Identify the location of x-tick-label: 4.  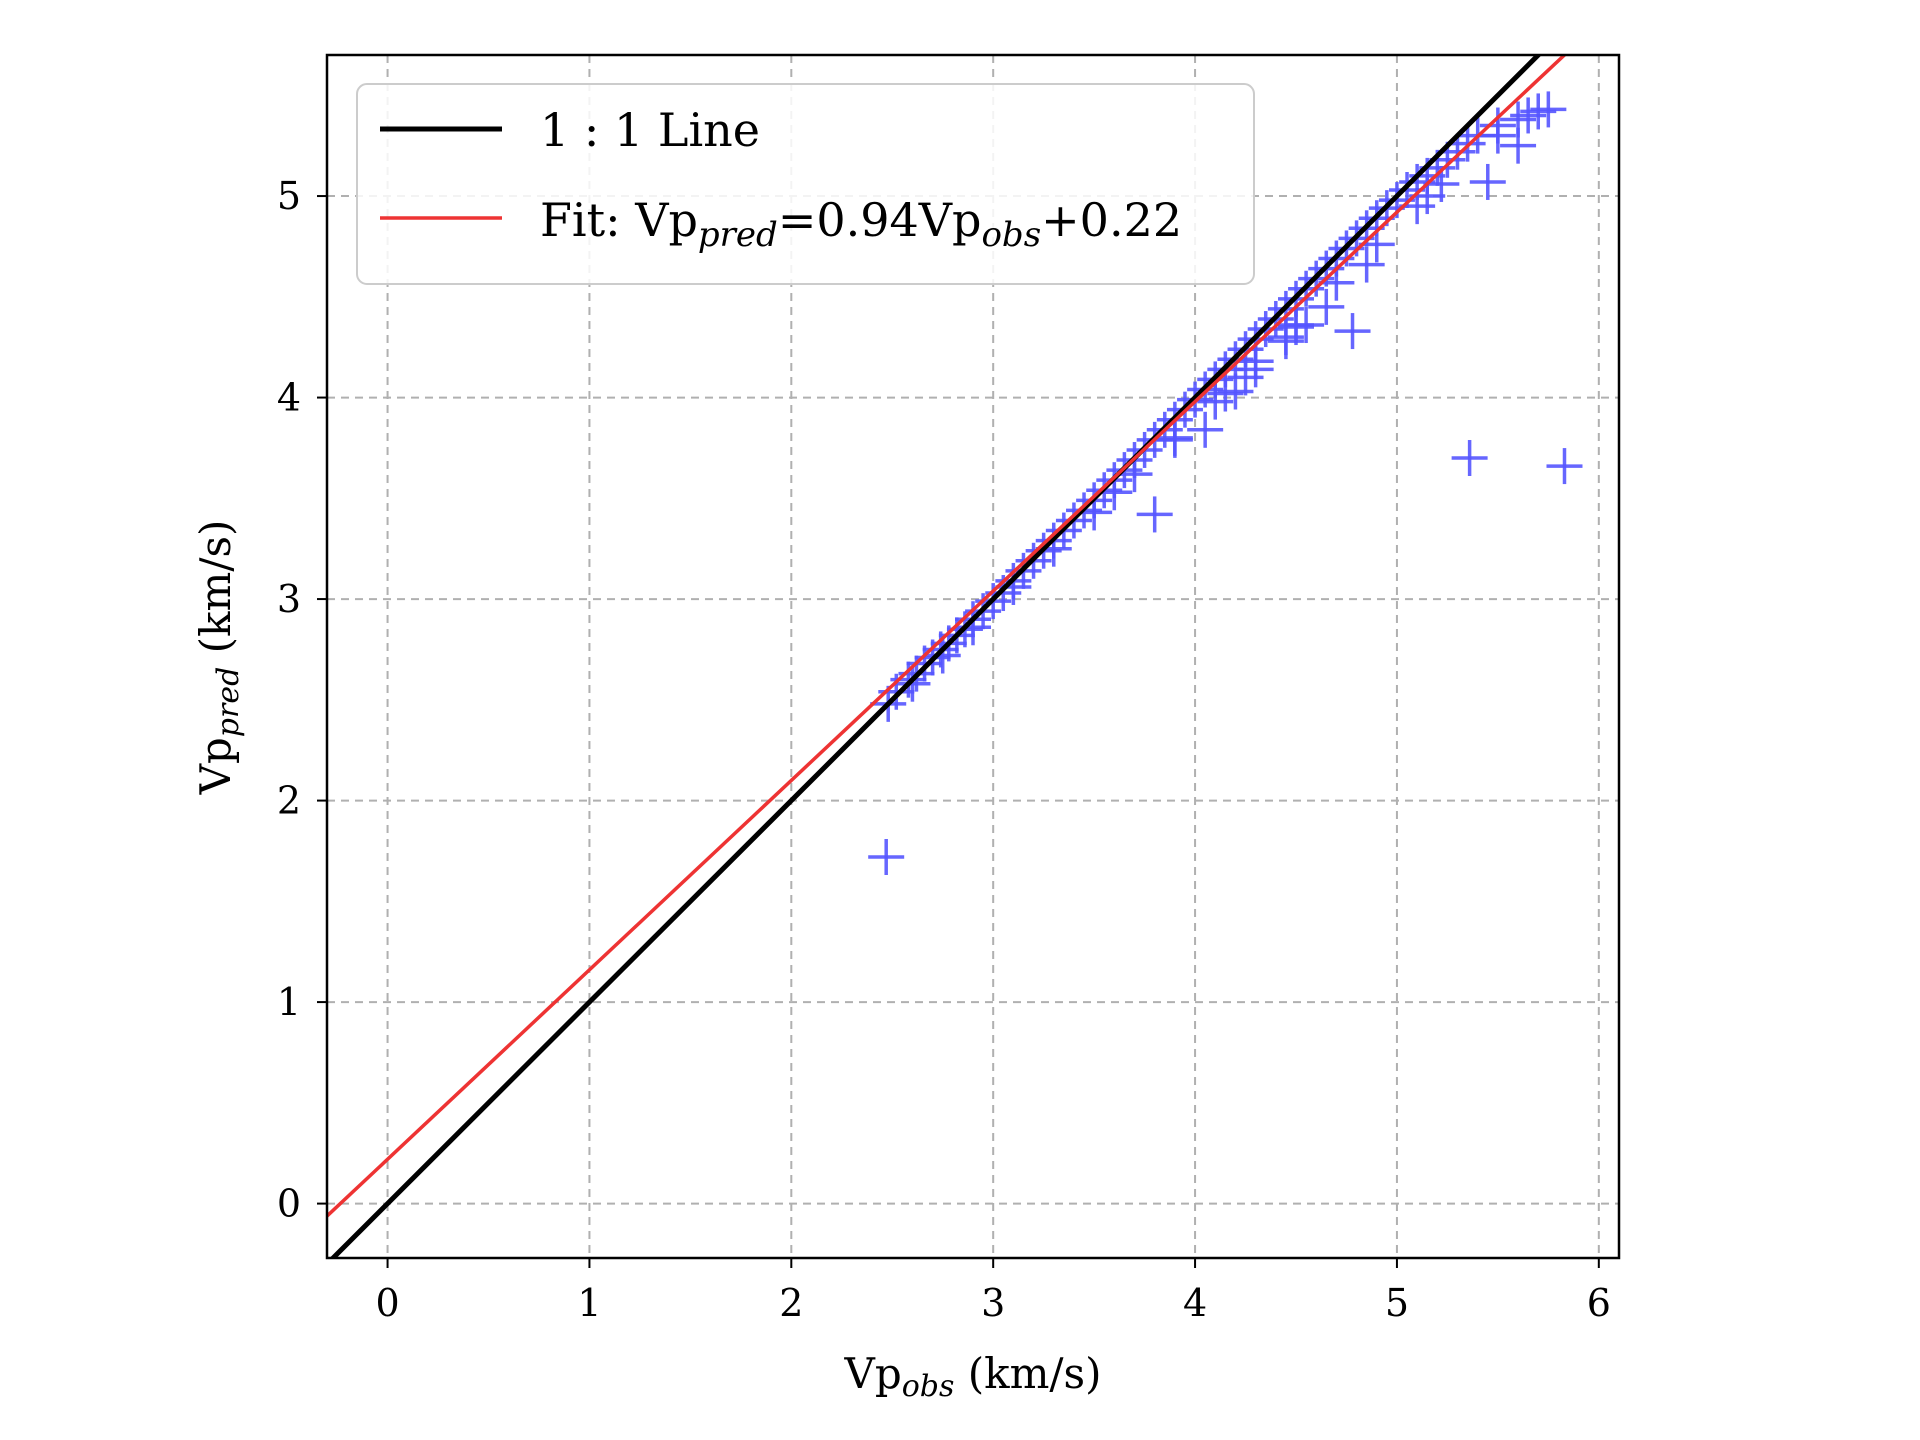
(1195, 1303).